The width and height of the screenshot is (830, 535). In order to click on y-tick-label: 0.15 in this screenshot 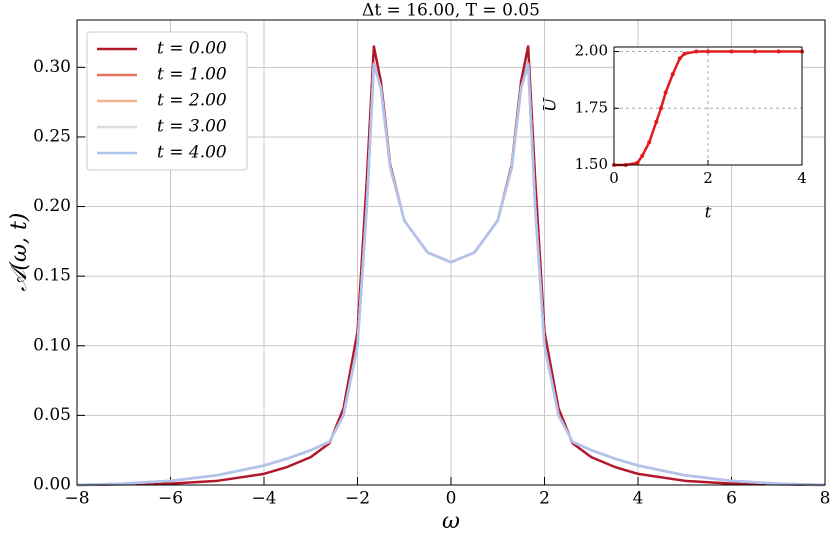, I will do `click(52, 276)`.